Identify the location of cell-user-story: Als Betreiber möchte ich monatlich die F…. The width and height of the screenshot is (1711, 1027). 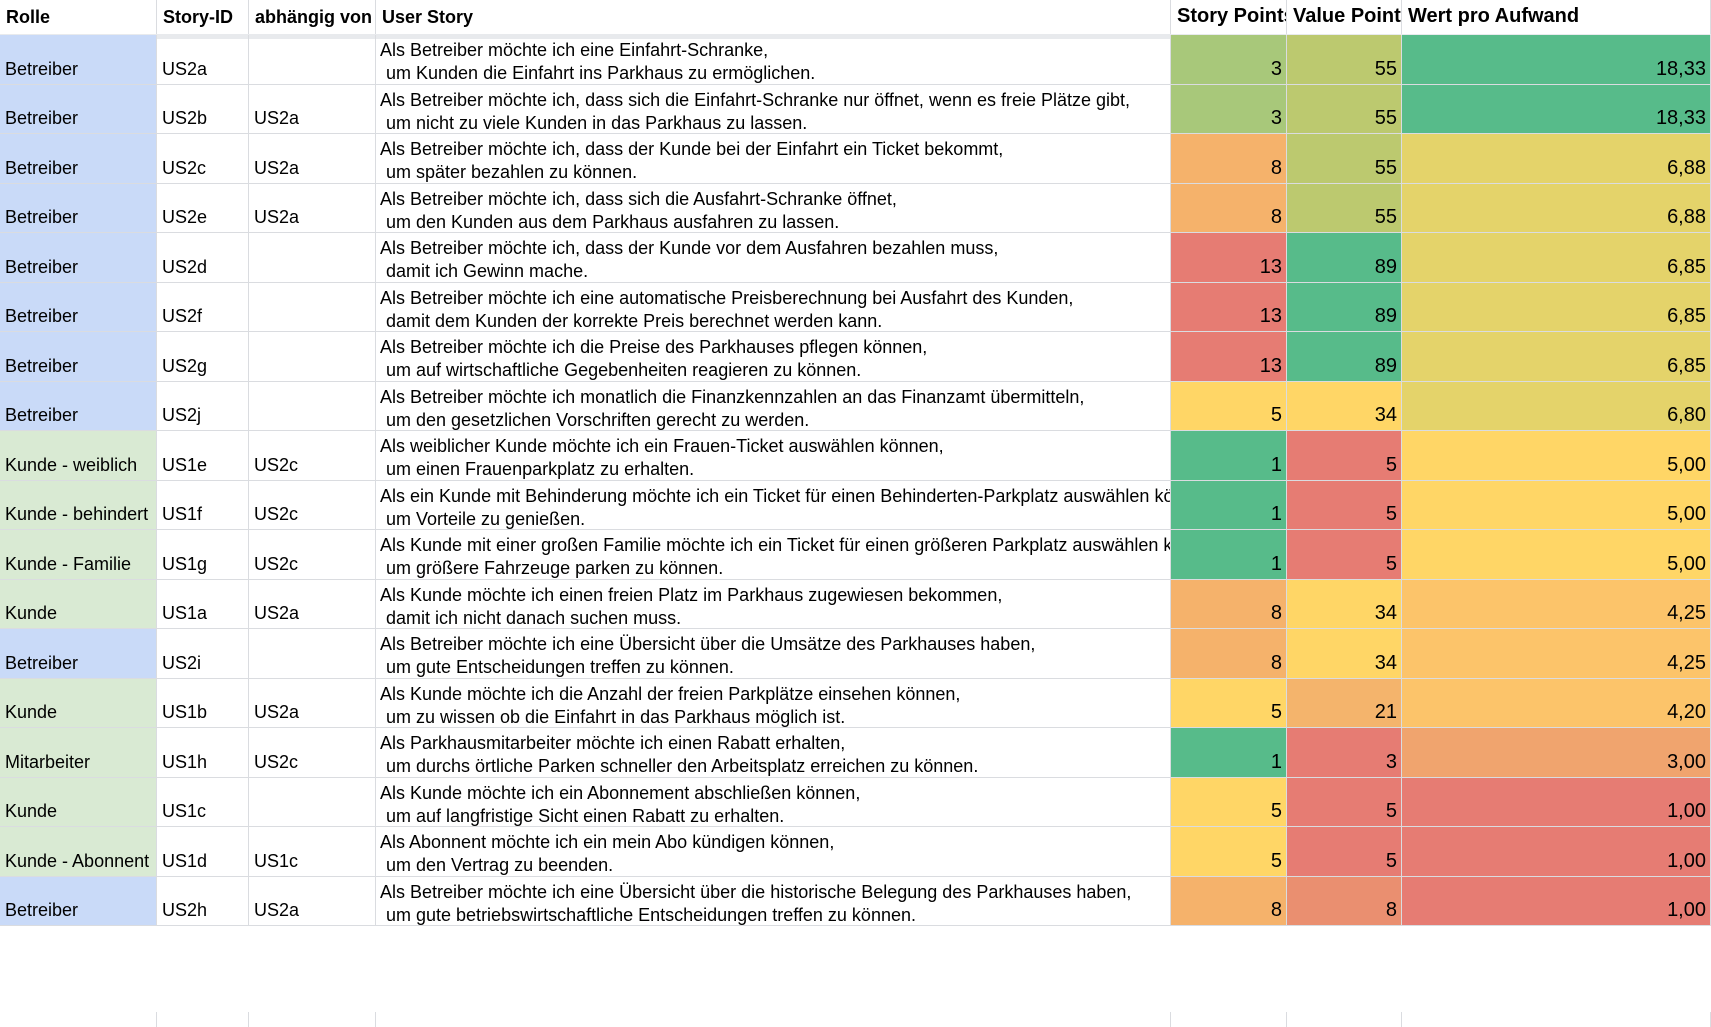
(773, 406).